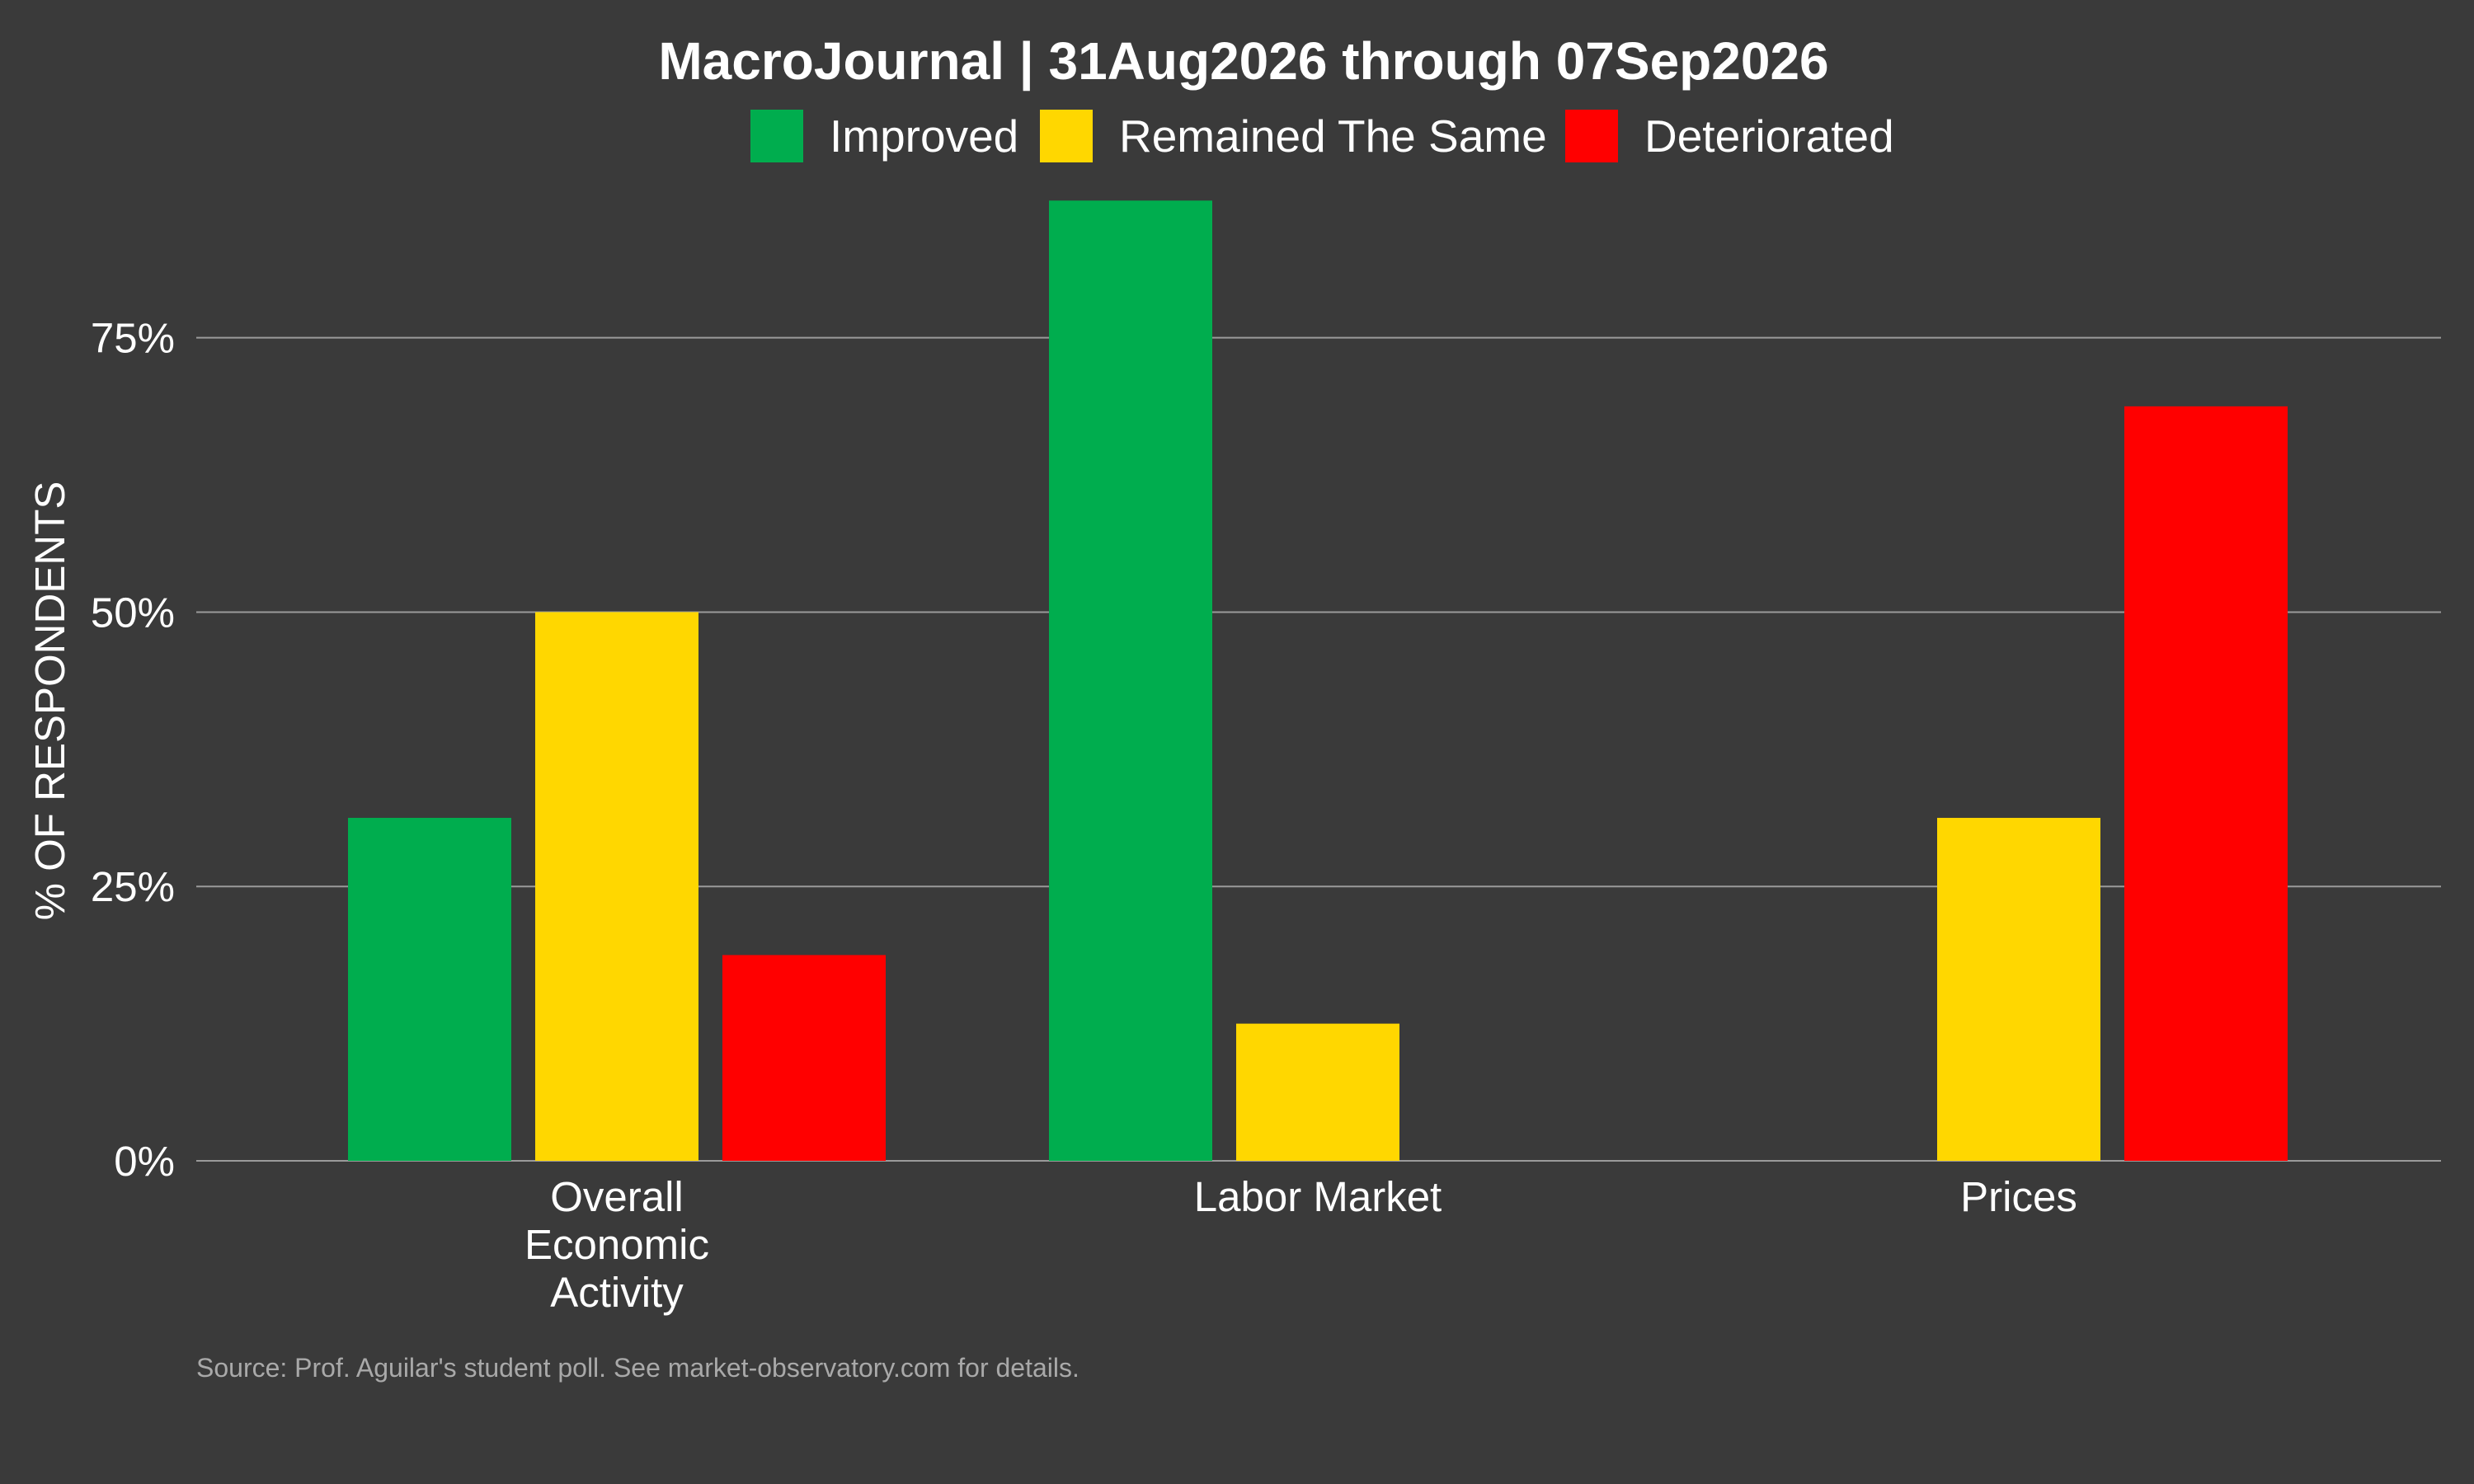  I want to click on x-category-label: Prices, so click(2018, 1196).